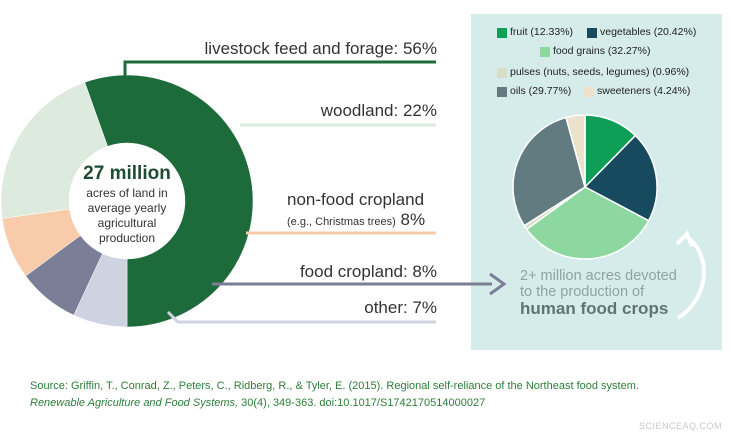 The height and width of the screenshot is (435, 730). What do you see at coordinates (684, 238) in the screenshot?
I see `curved-arrowhead-icon` at bounding box center [684, 238].